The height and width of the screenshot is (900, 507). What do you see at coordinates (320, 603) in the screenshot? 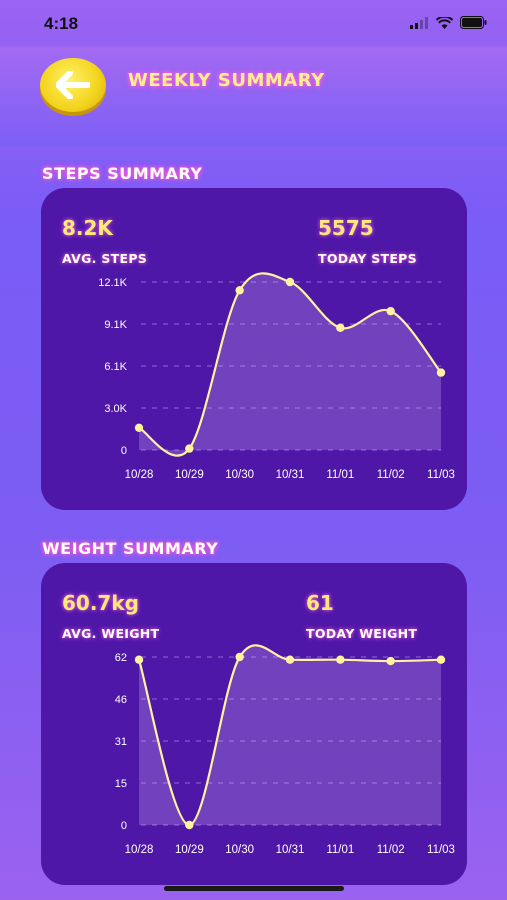
I see `today-weight-value: 61` at bounding box center [320, 603].